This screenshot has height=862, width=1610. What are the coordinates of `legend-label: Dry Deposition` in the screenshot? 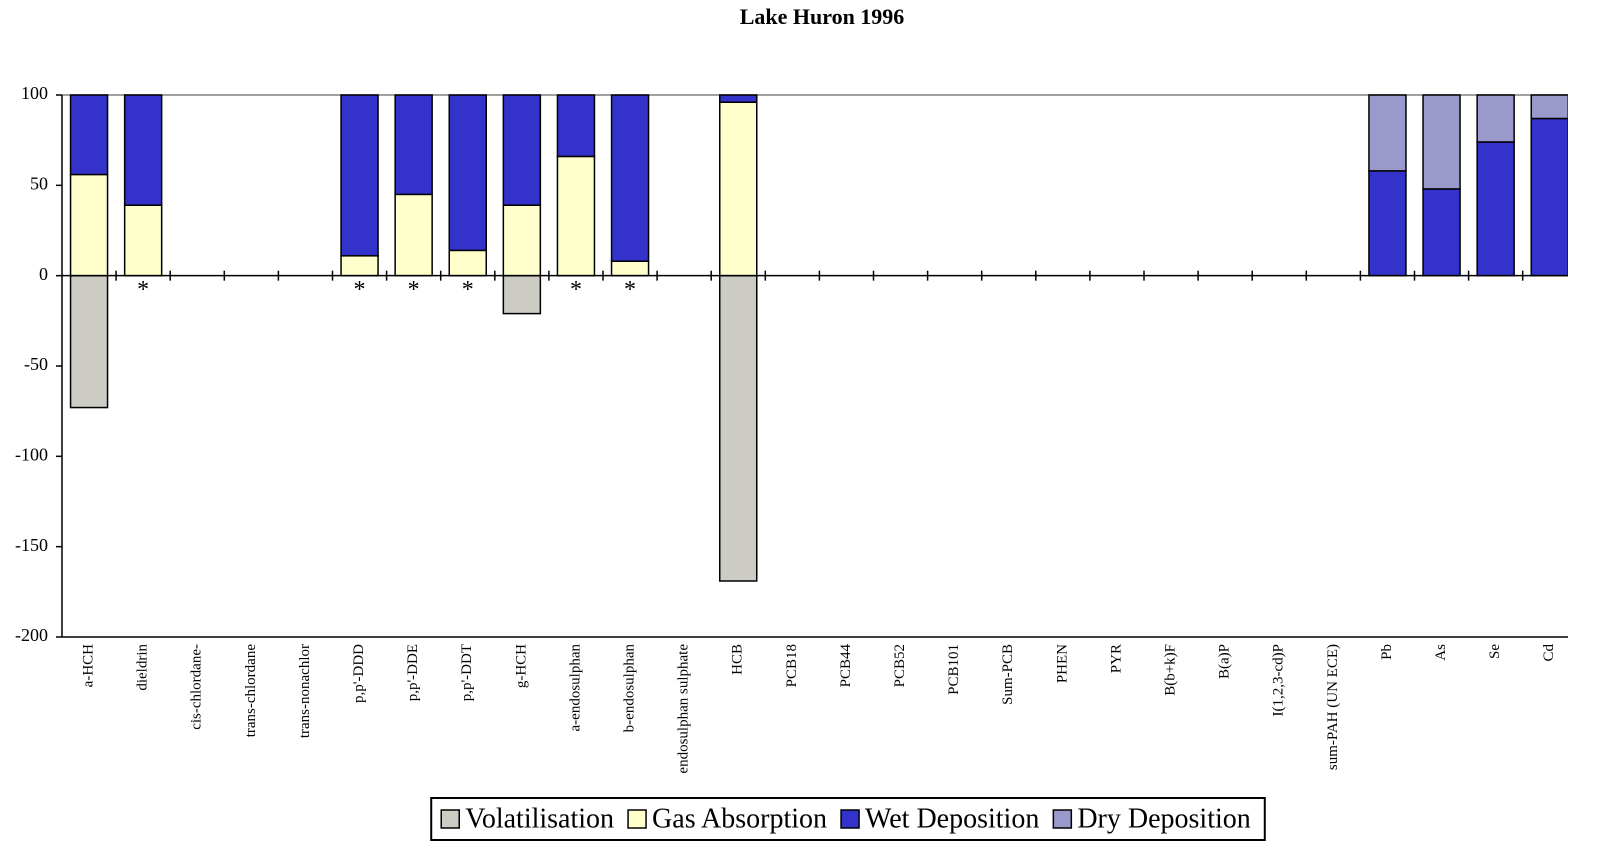 It's located at (1163, 818).